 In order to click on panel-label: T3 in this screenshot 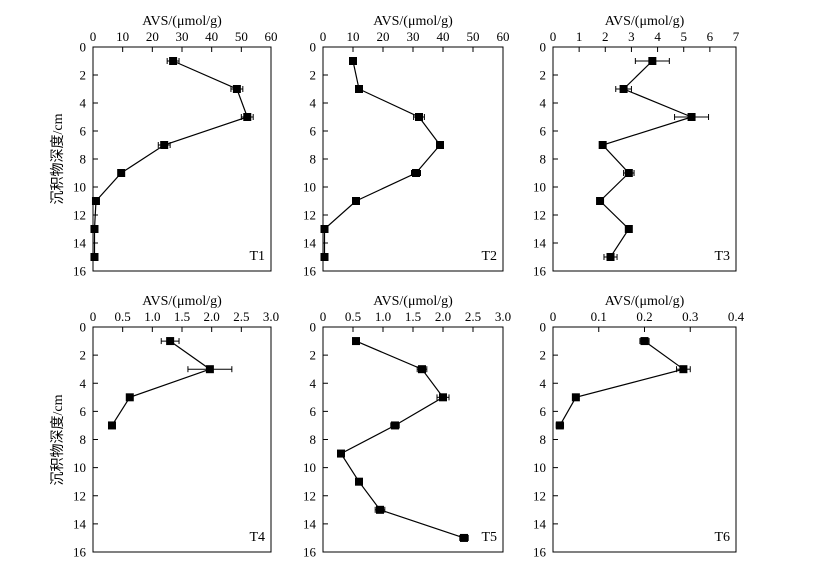, I will do `click(722, 256)`.